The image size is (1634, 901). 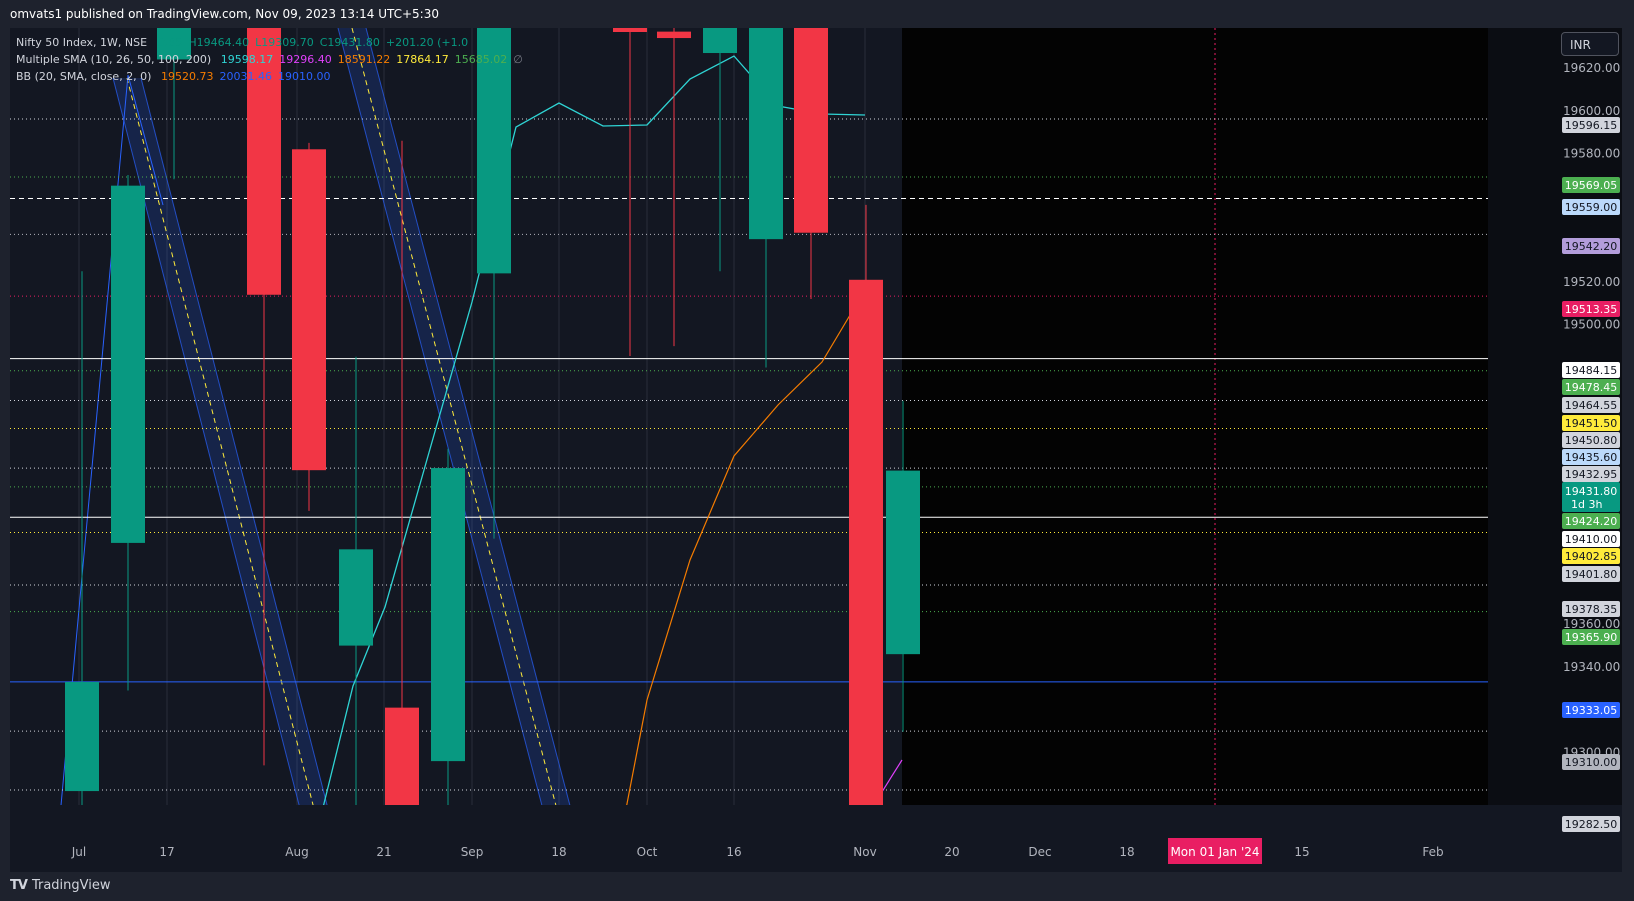 I want to click on price-label-text: 19333.05, so click(x=1591, y=710).